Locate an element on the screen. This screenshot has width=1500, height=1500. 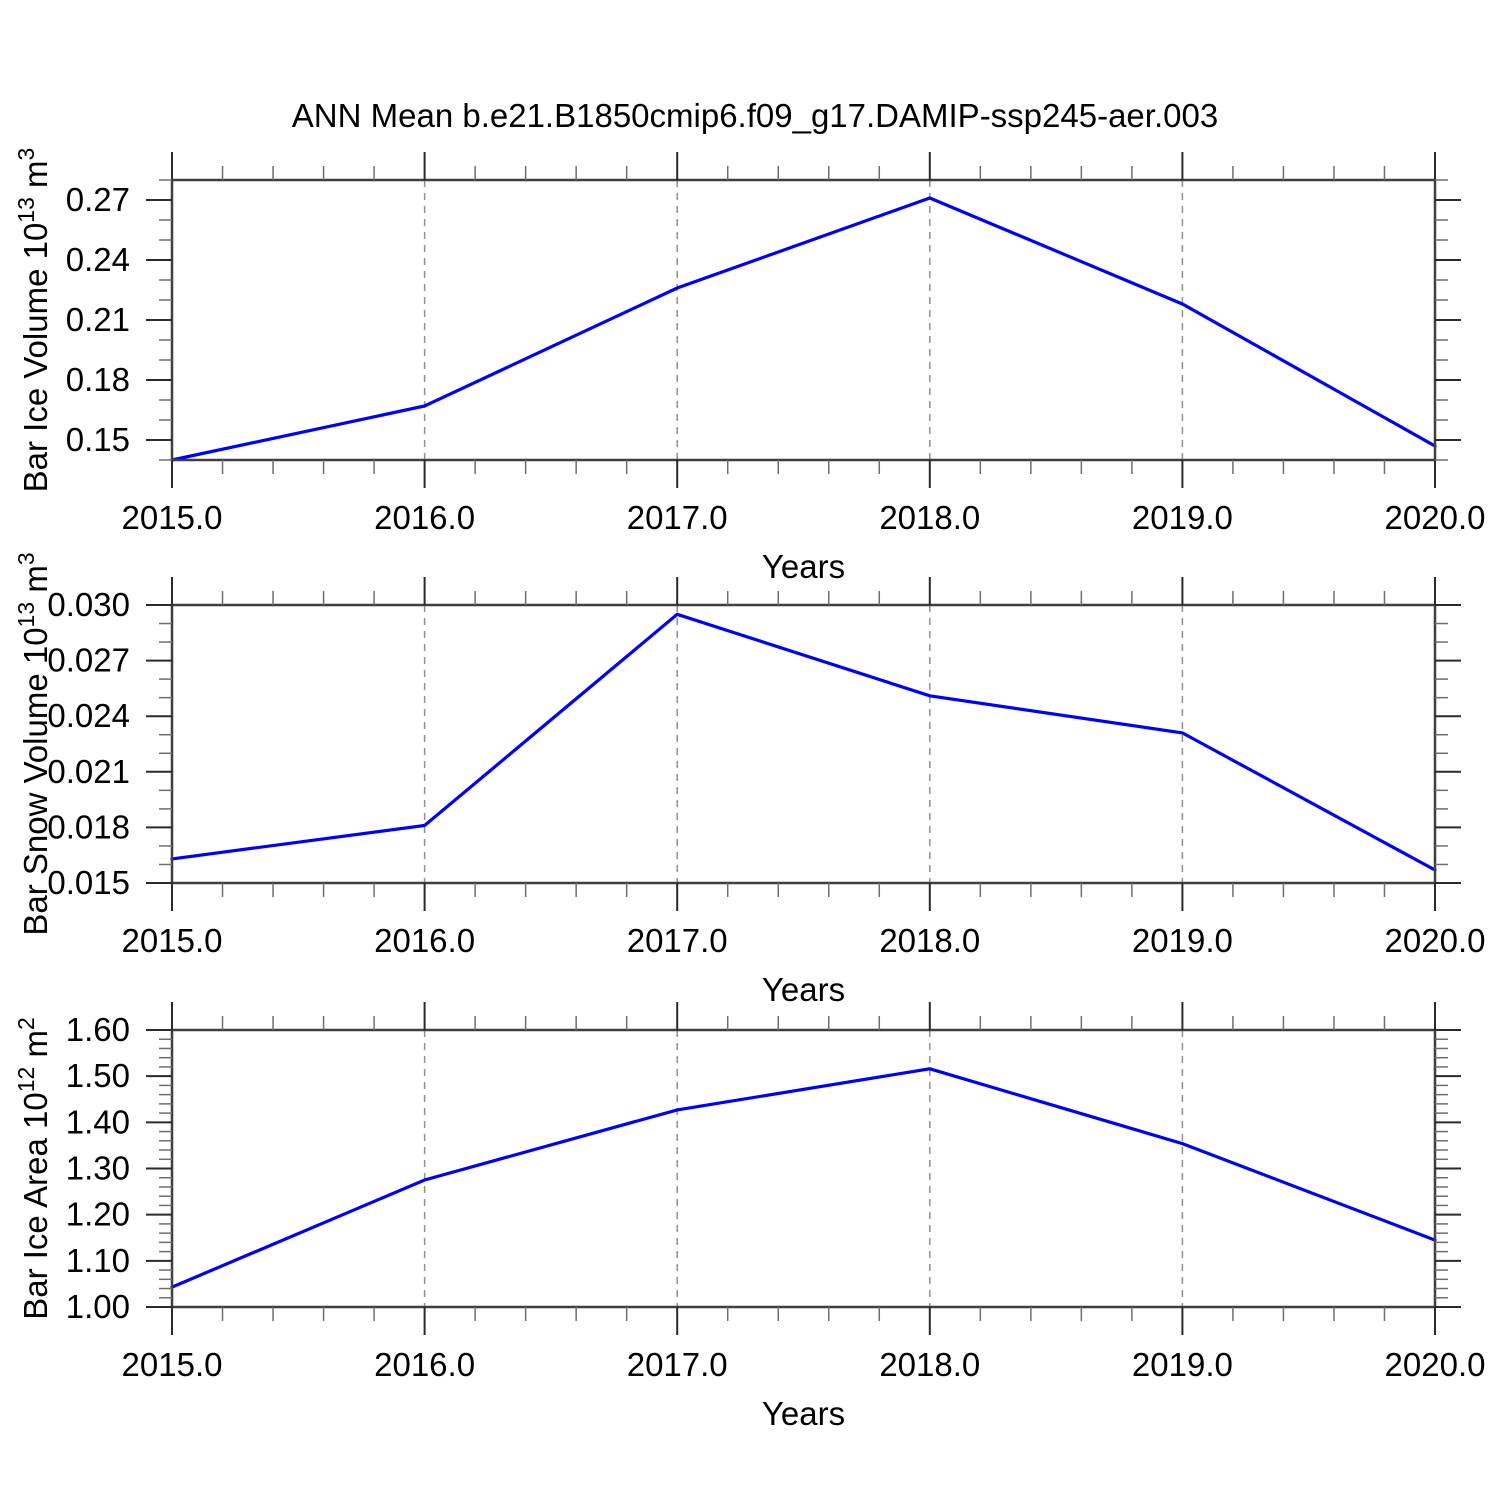
y-tick-label: 1.10 is located at coordinates (98, 1260).